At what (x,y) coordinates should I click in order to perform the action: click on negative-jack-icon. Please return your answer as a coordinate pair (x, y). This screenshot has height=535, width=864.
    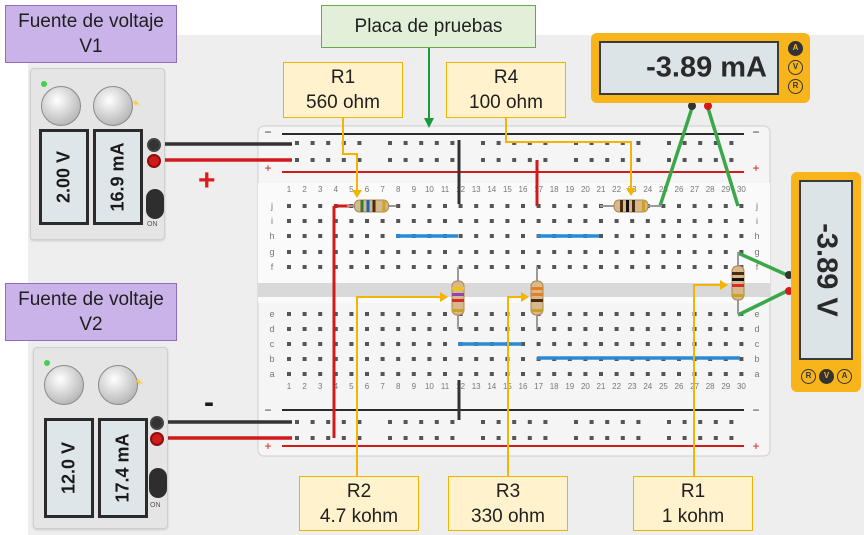
    Looking at the image, I should click on (154, 145).